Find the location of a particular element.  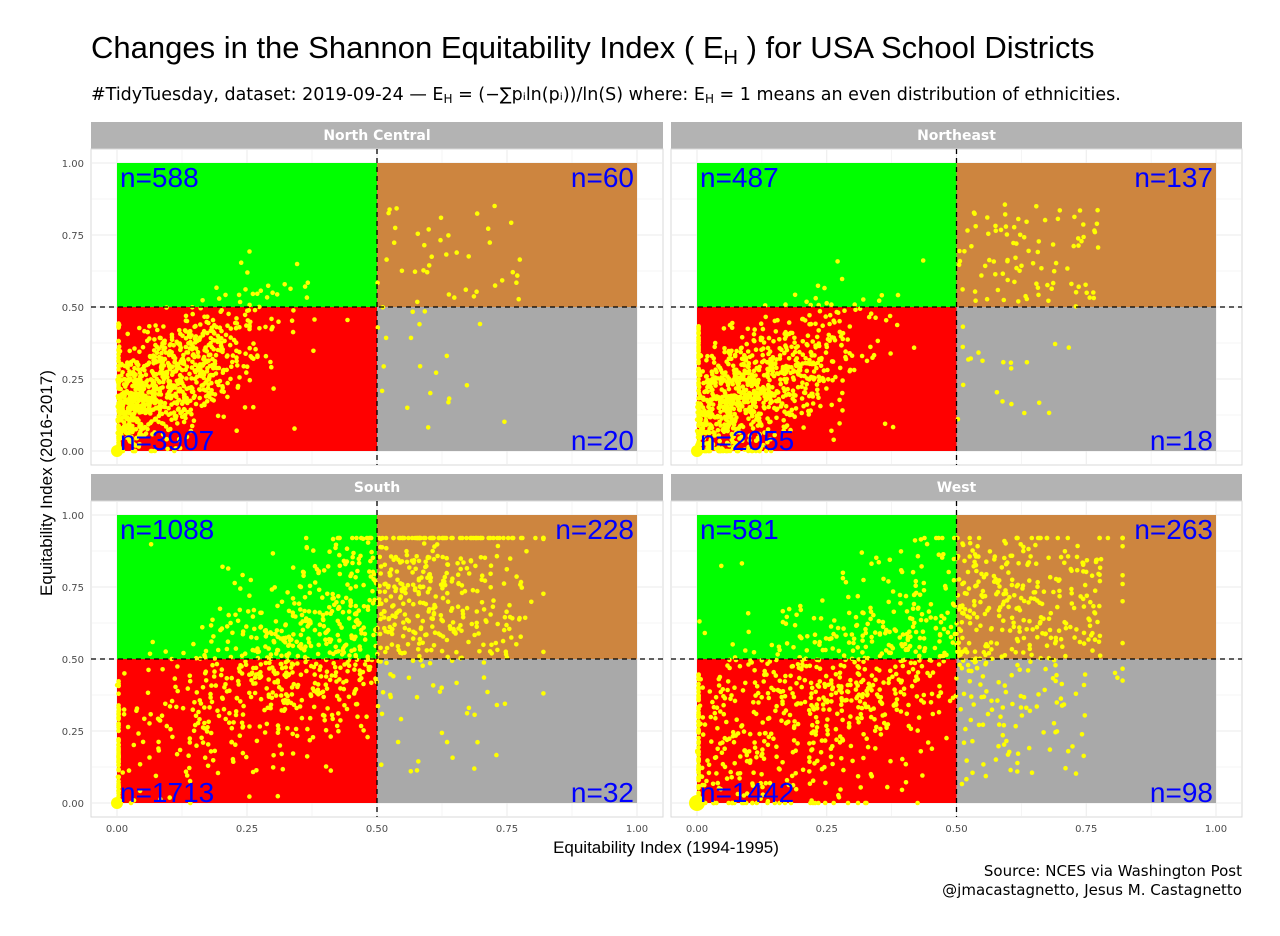

x-tick-label: 0.50 is located at coordinates (956, 829).